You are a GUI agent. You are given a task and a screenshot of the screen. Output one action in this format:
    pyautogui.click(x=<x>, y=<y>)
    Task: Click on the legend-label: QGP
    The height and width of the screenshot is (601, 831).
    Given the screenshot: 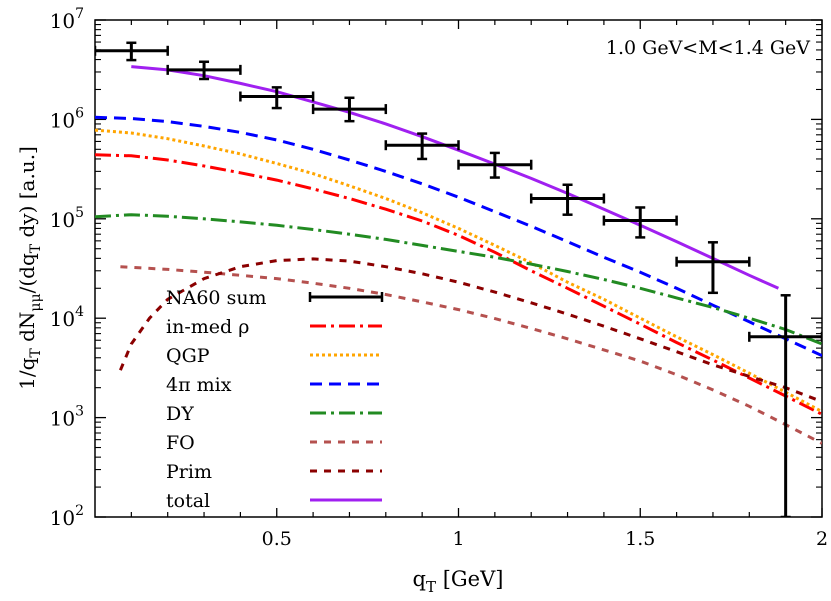 What is the action you would take?
    pyautogui.click(x=188, y=356)
    